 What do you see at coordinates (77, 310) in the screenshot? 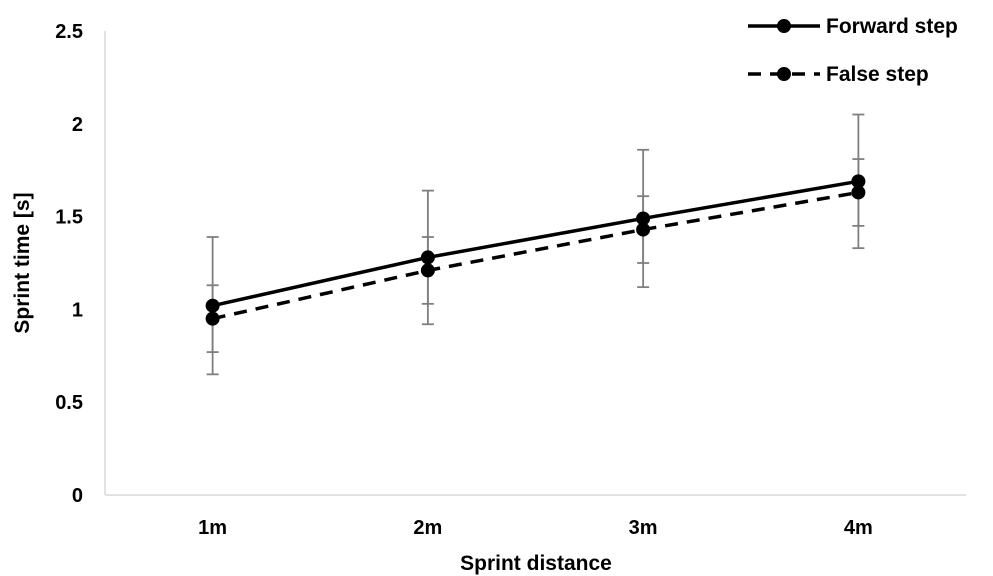
I see `y-tick-label: 1` at bounding box center [77, 310].